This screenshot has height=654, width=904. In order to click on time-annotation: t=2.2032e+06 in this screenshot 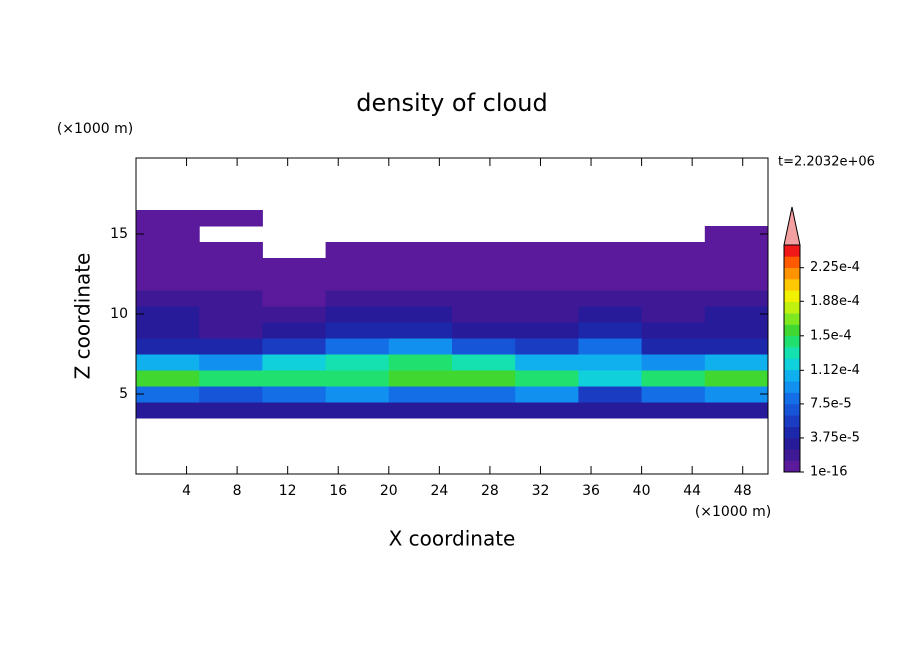, I will do `click(826, 162)`.